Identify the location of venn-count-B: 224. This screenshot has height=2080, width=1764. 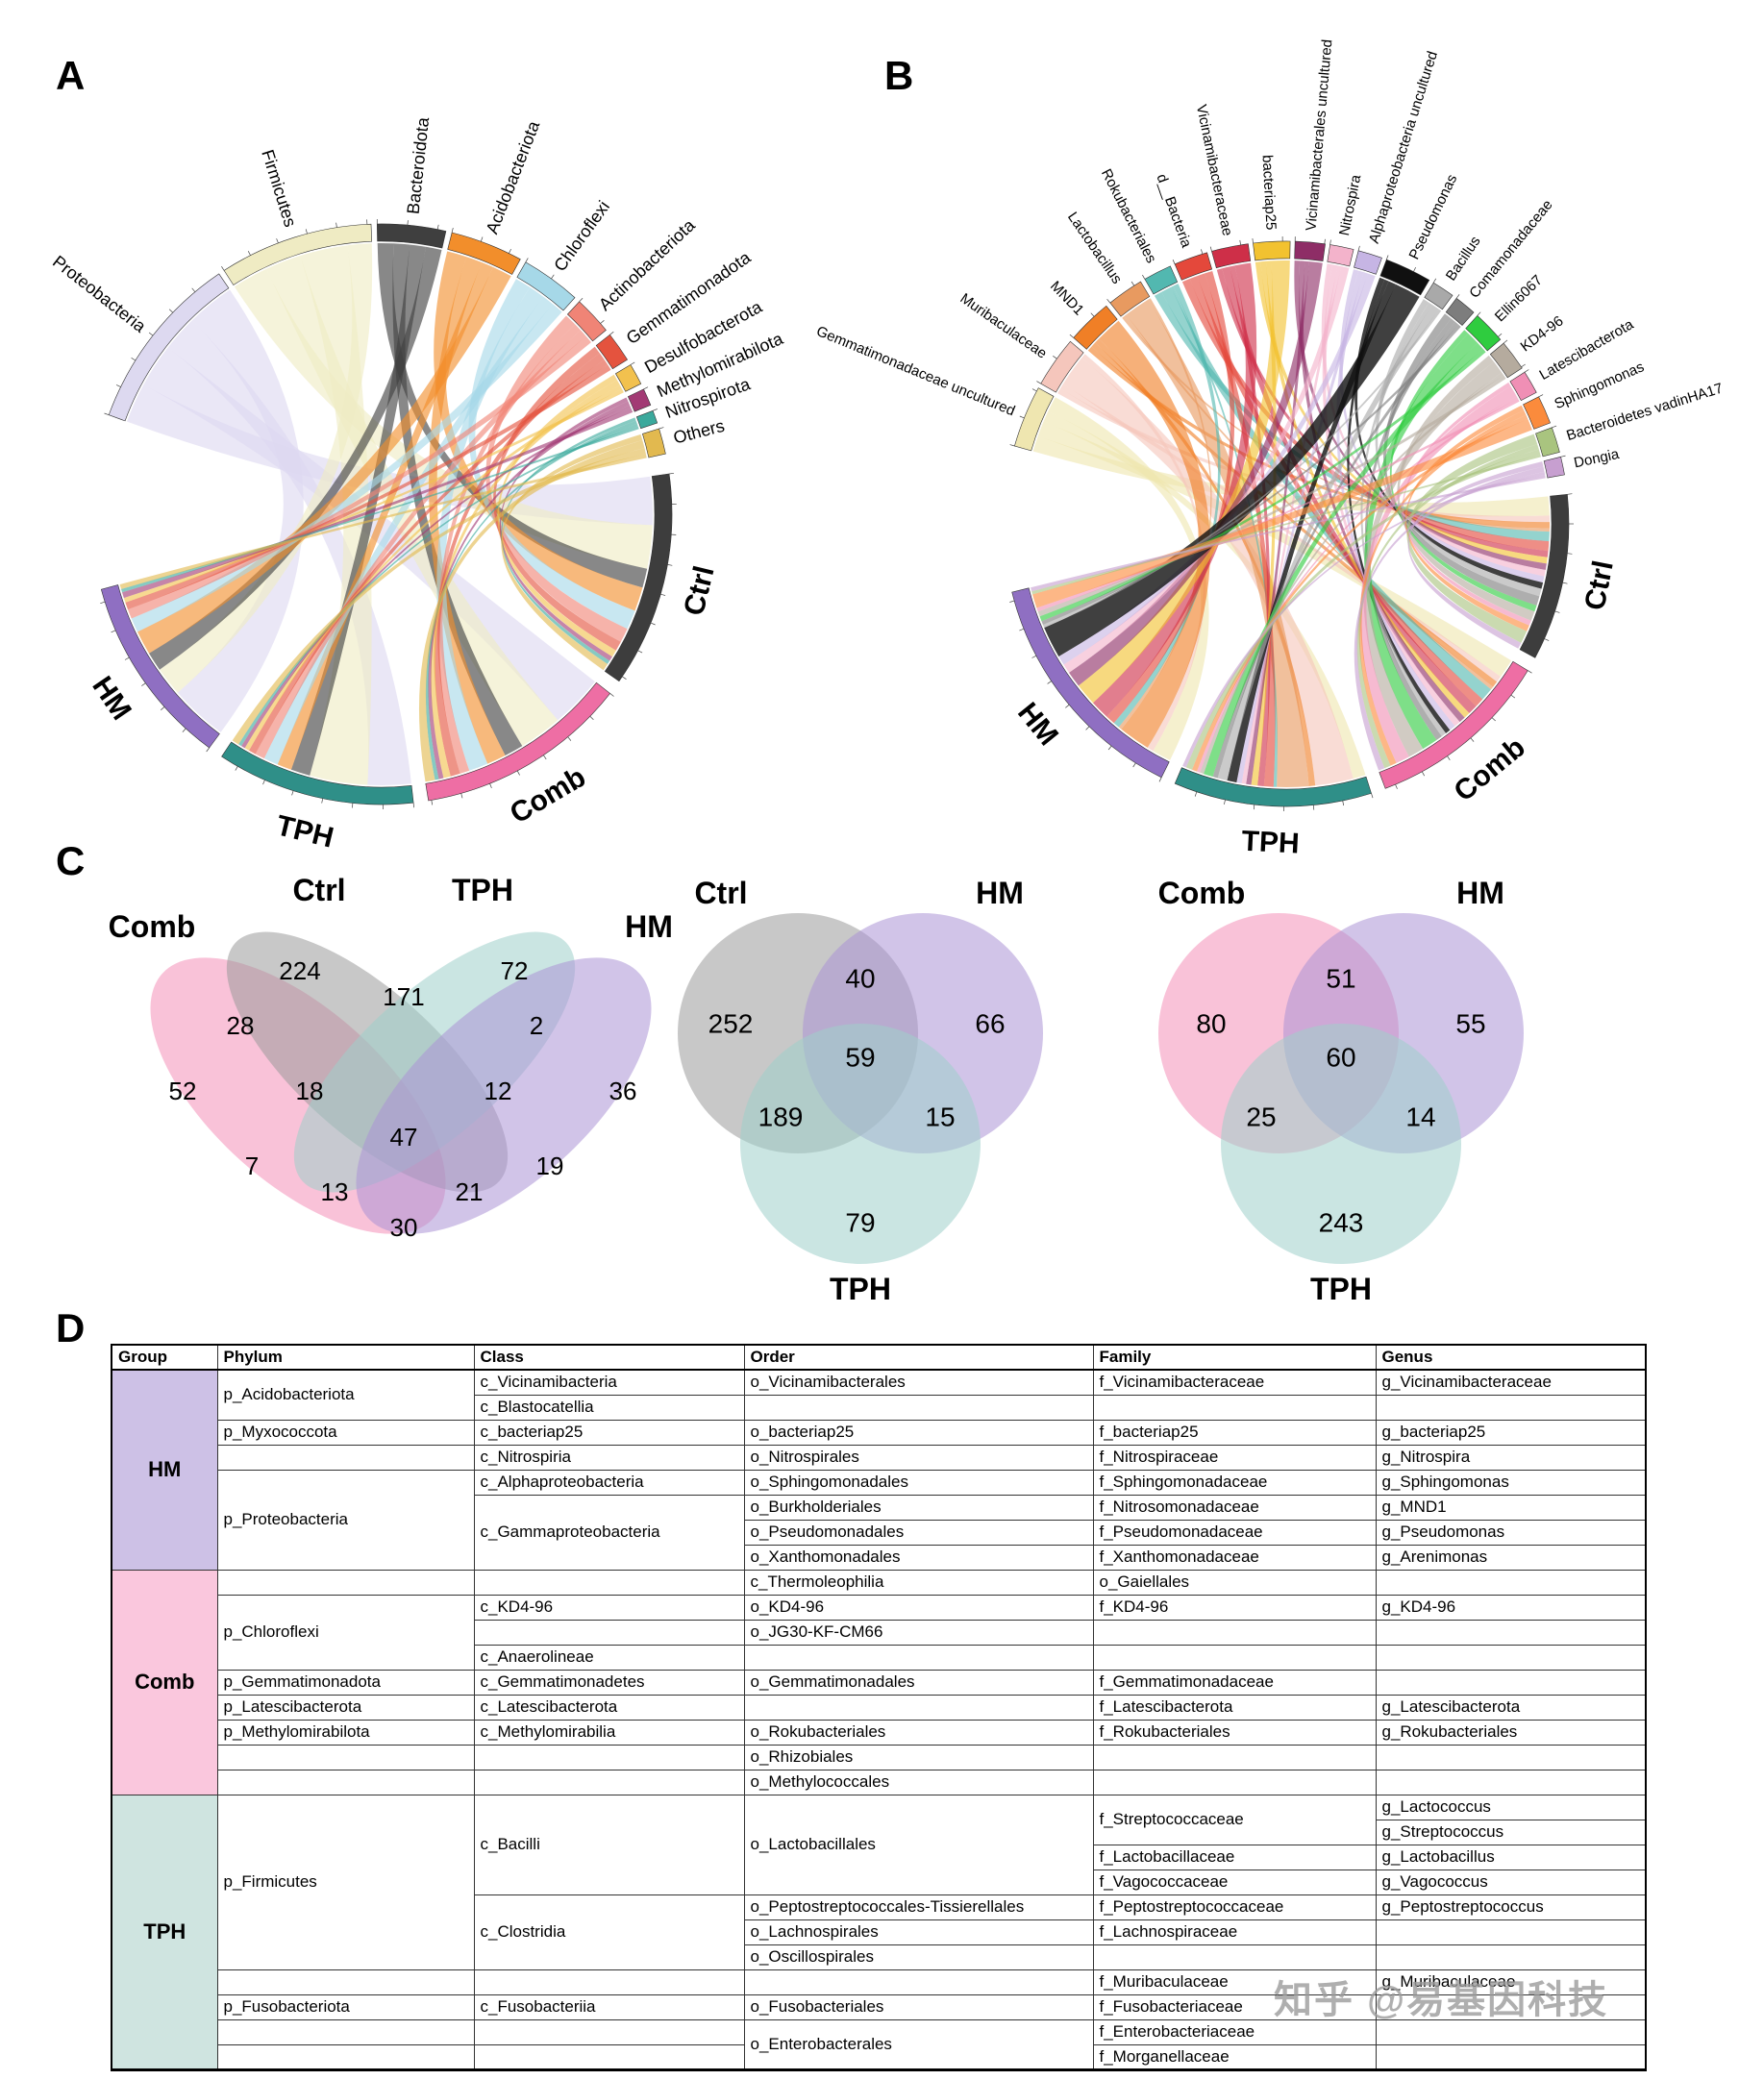
(299, 970).